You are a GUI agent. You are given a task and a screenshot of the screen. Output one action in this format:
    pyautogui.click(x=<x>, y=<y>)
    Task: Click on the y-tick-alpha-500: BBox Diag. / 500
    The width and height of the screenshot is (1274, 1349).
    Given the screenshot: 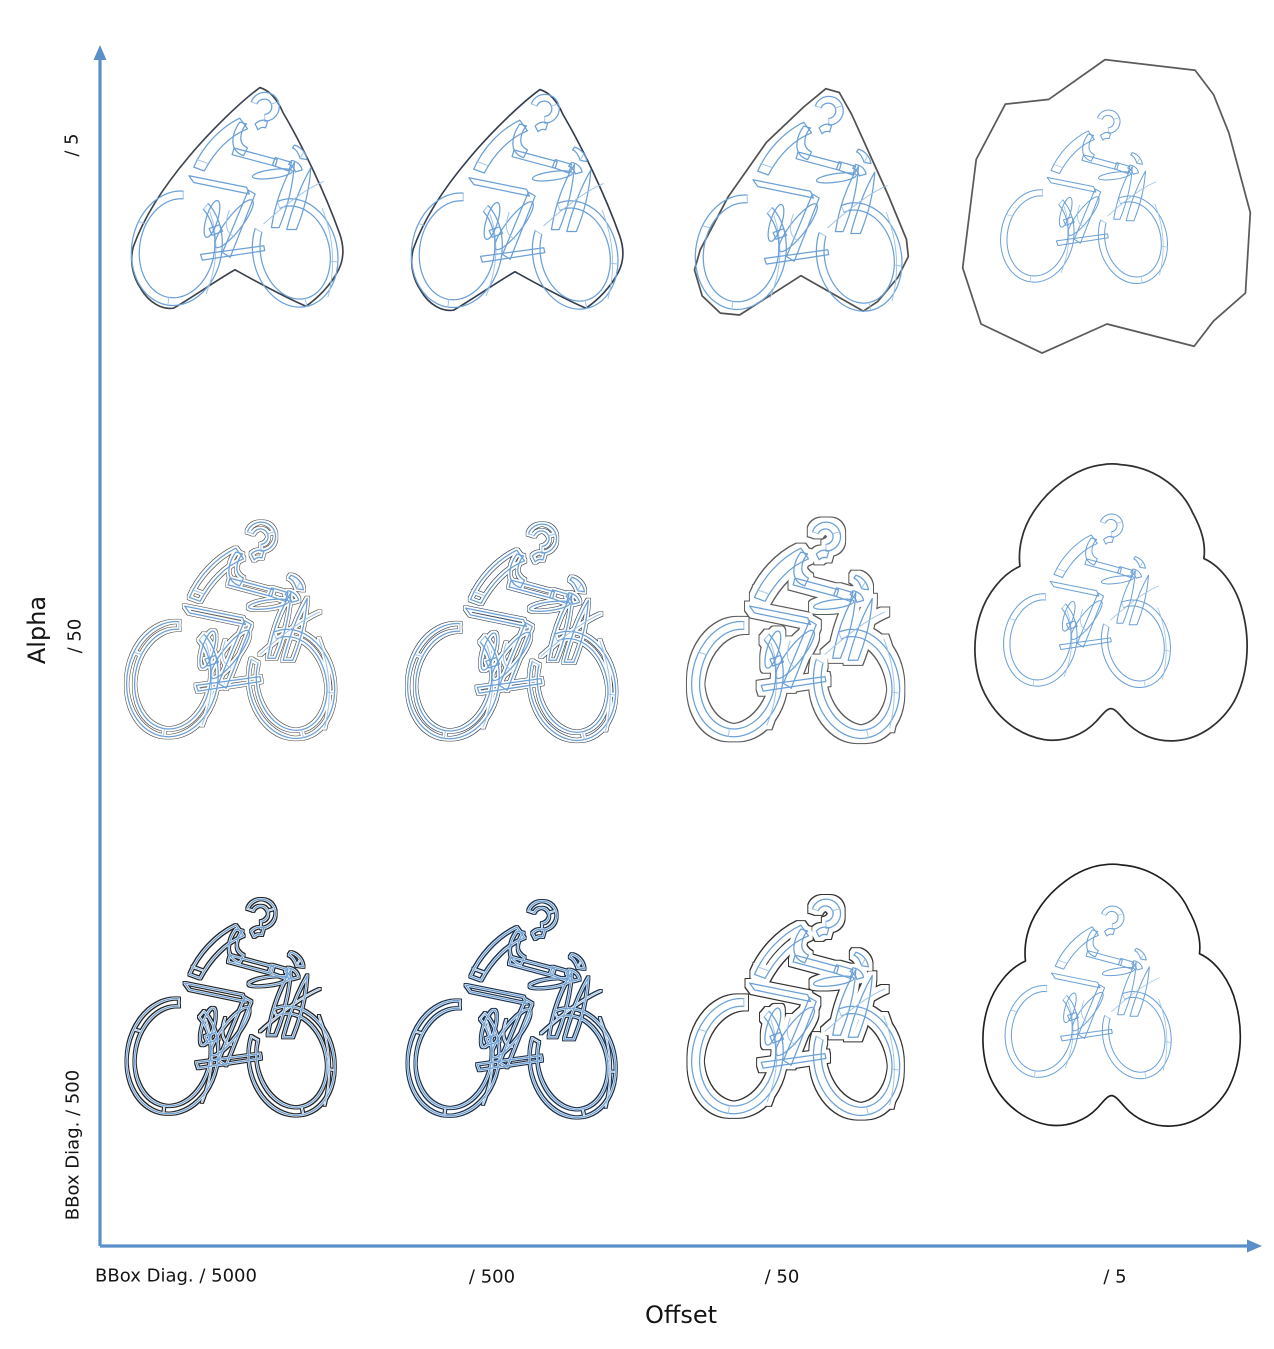 What is the action you would take?
    pyautogui.click(x=73, y=1145)
    